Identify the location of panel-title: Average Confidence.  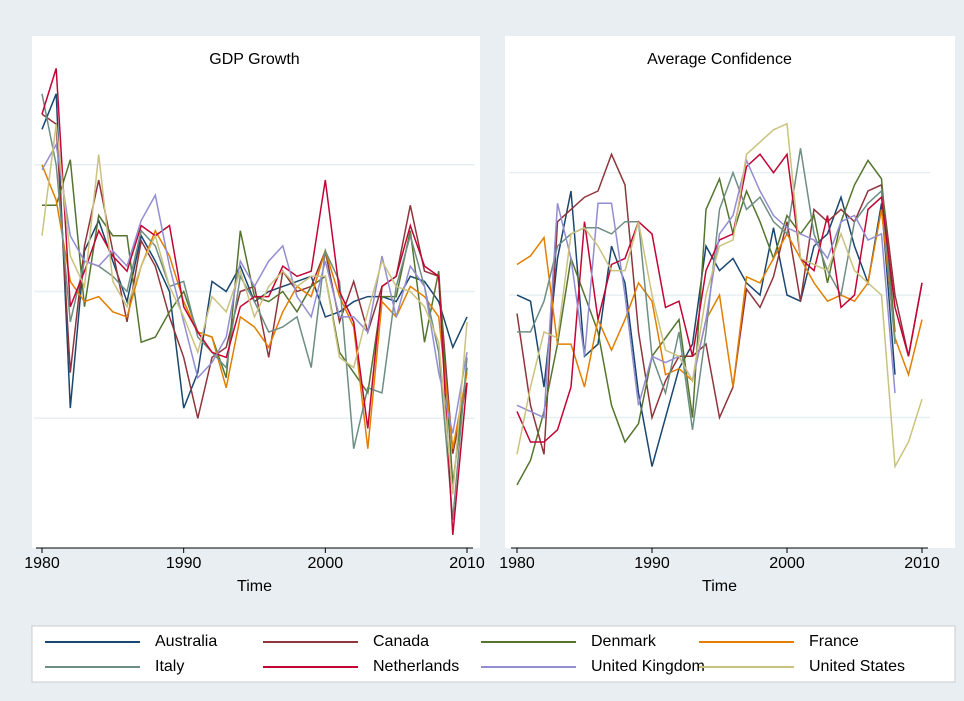
(719, 59).